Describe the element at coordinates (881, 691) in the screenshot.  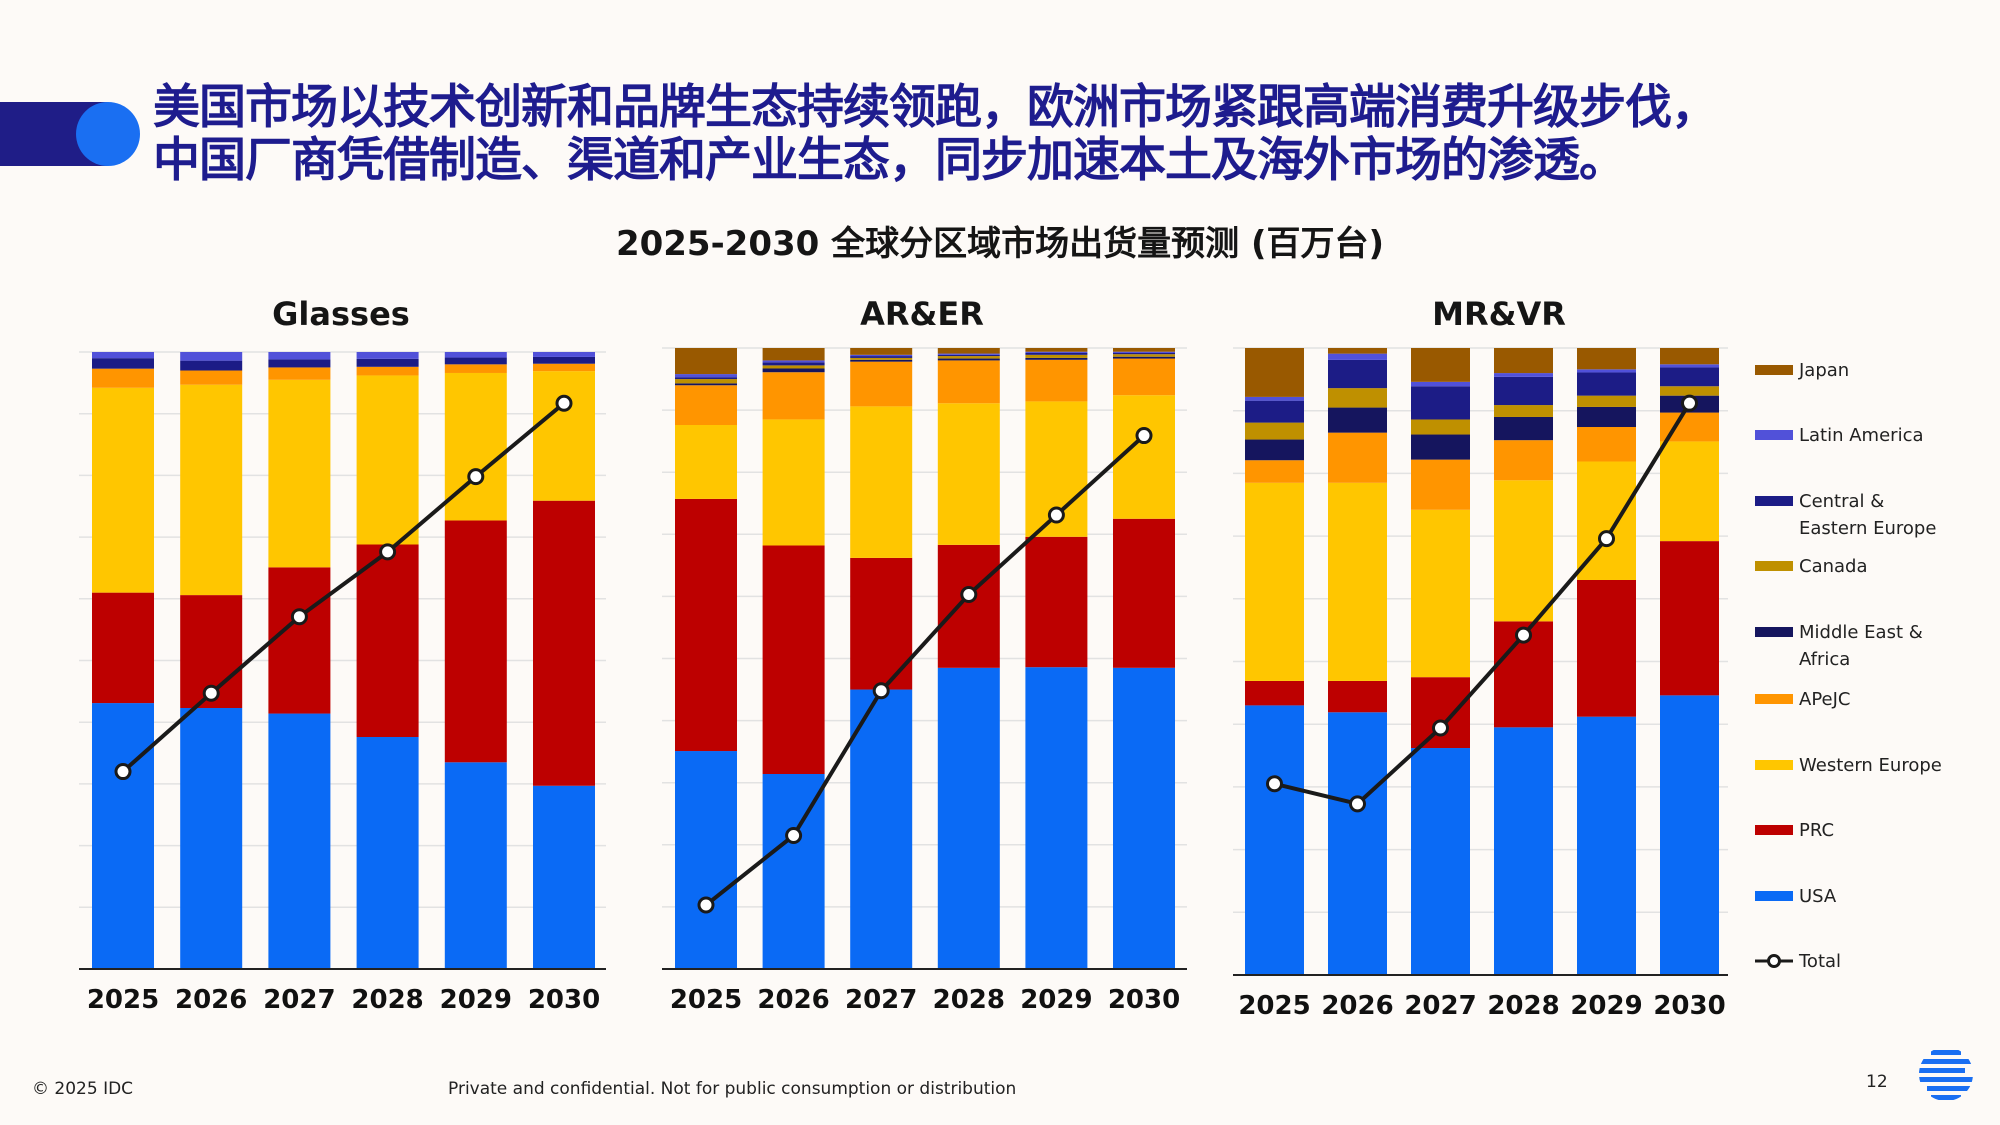
I see `total-point-ar-er-2027` at that location.